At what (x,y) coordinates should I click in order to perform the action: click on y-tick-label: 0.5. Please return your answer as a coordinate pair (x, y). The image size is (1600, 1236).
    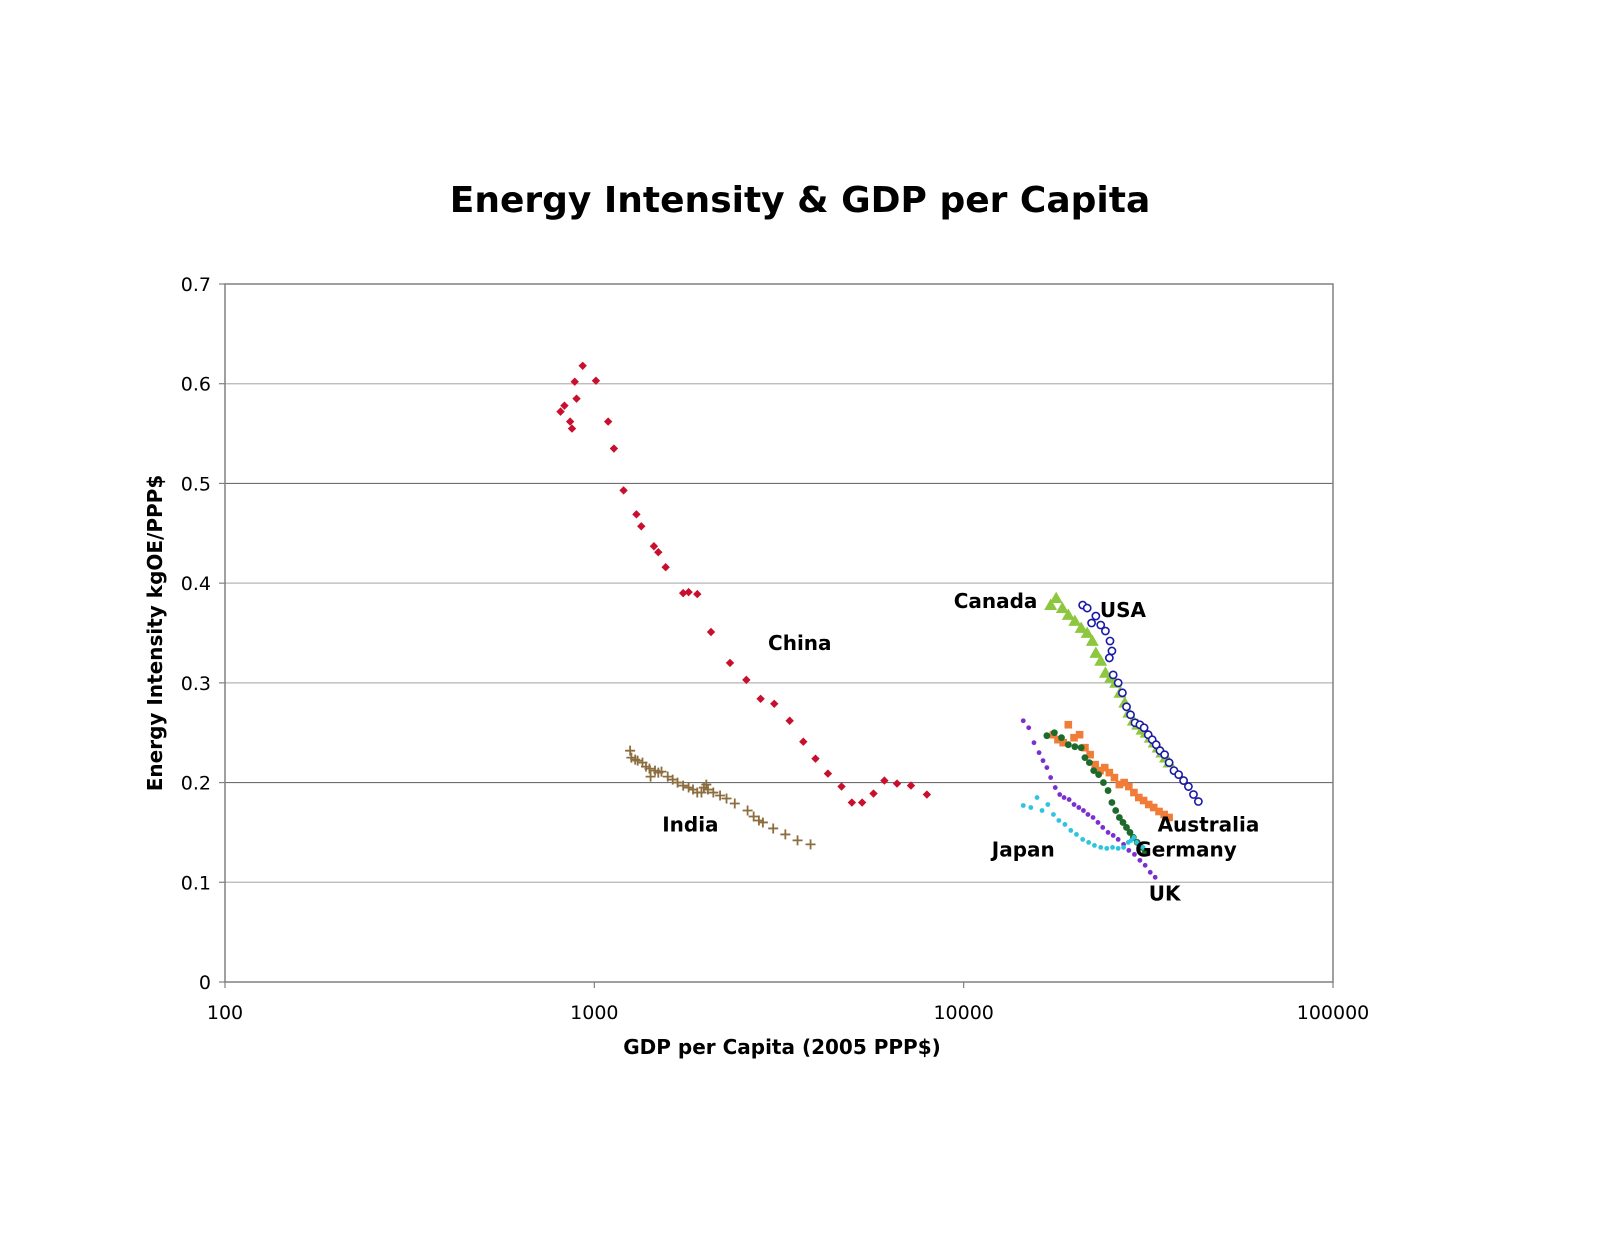
    Looking at the image, I should click on (196, 484).